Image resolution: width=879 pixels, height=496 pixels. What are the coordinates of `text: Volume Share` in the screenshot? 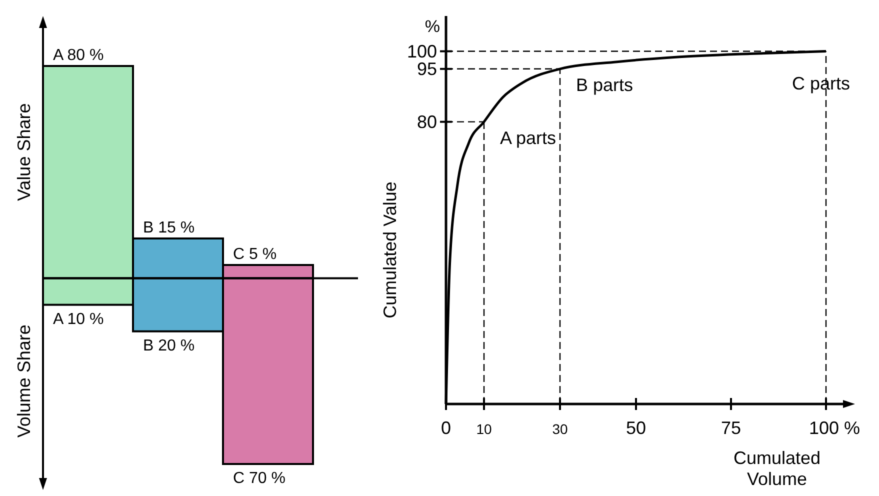 It's located at (24, 381).